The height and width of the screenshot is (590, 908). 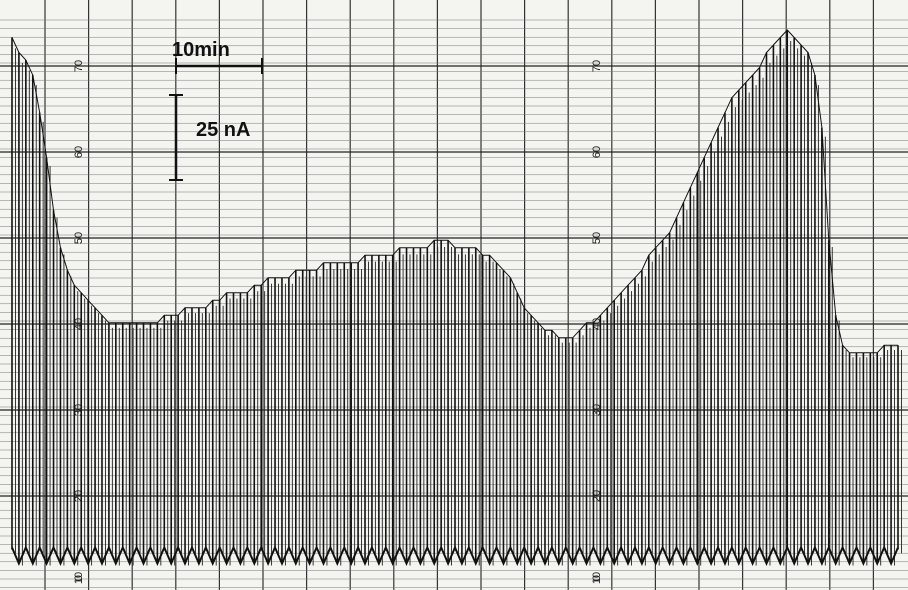 I want to click on baseline-trace, so click(x=455, y=555).